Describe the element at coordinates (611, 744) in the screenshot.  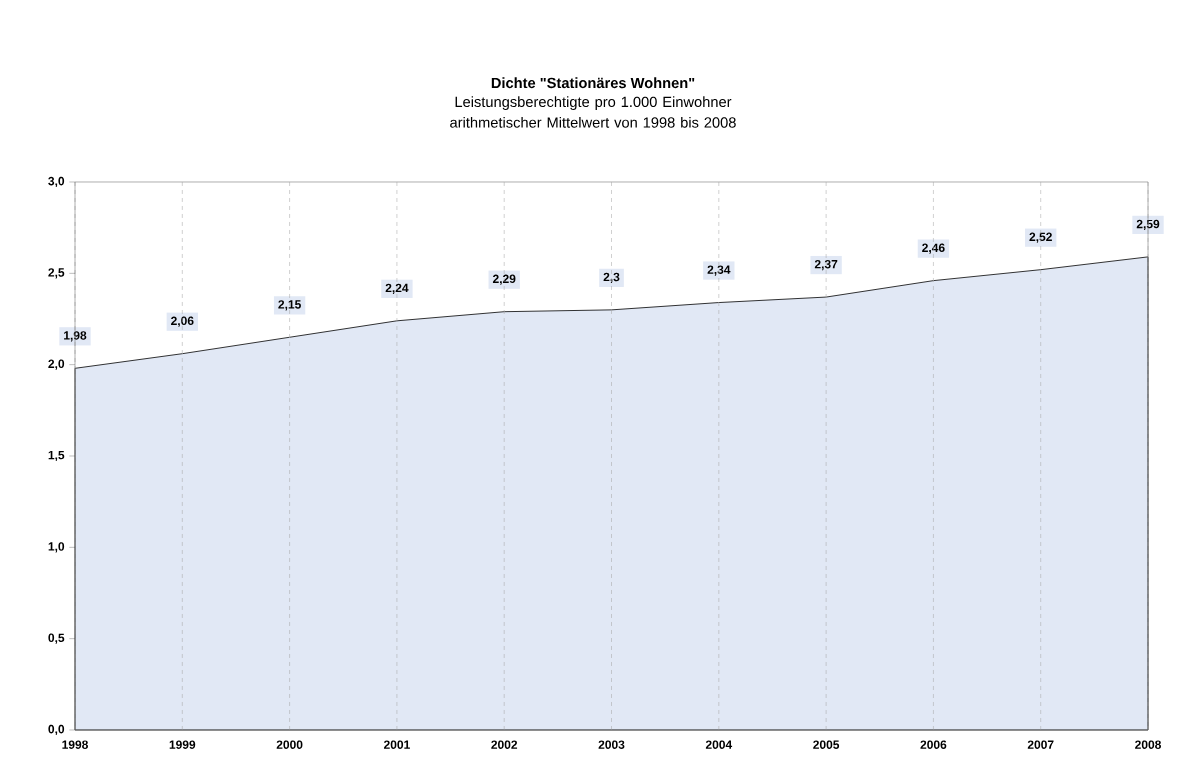
I see `x-tick-label: 2003` at that location.